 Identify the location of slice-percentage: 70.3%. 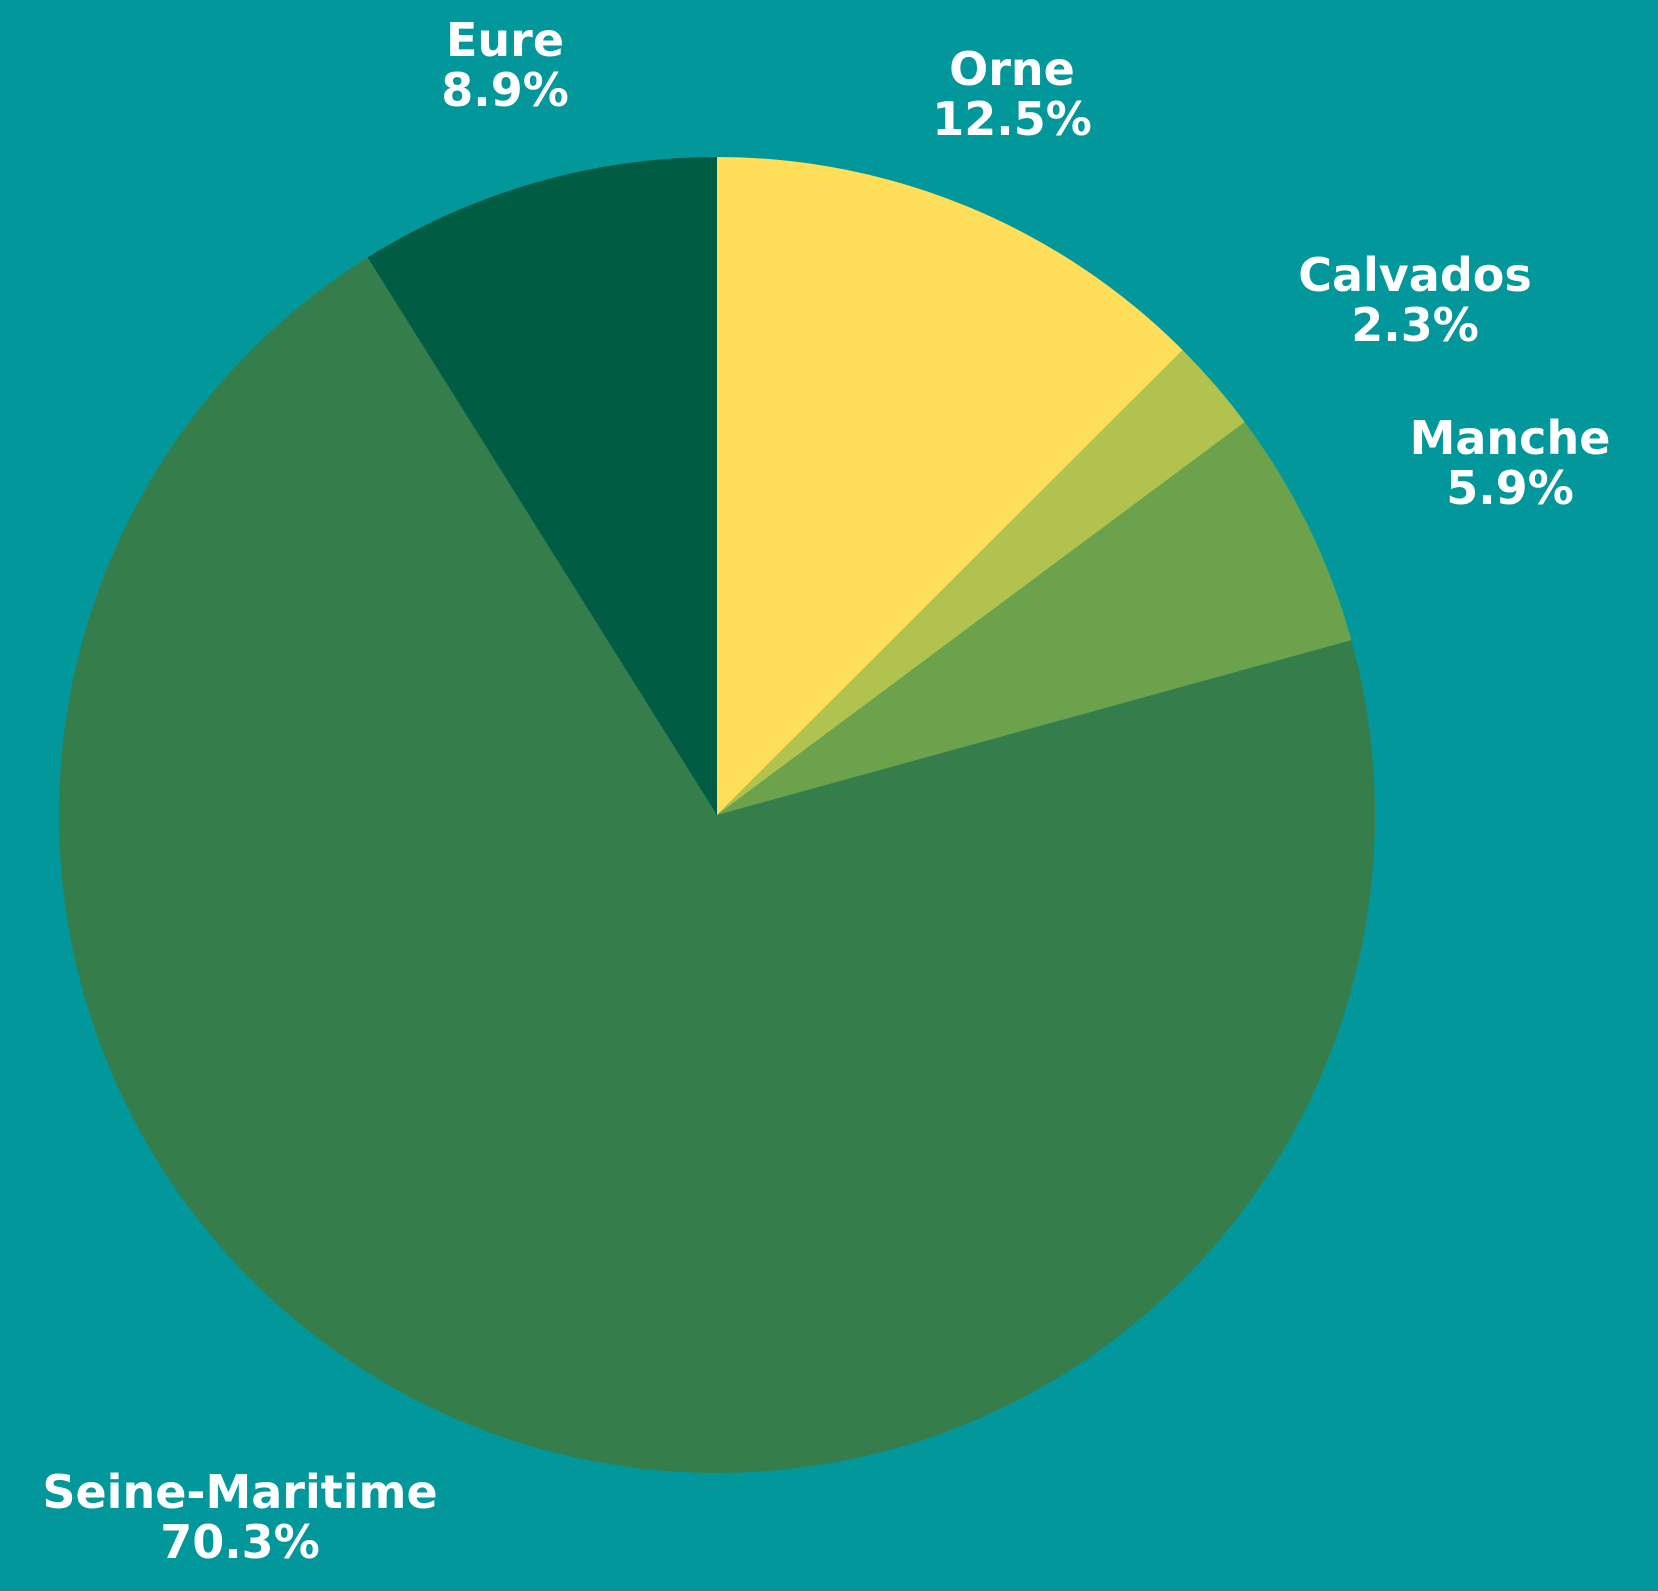
(240, 1542).